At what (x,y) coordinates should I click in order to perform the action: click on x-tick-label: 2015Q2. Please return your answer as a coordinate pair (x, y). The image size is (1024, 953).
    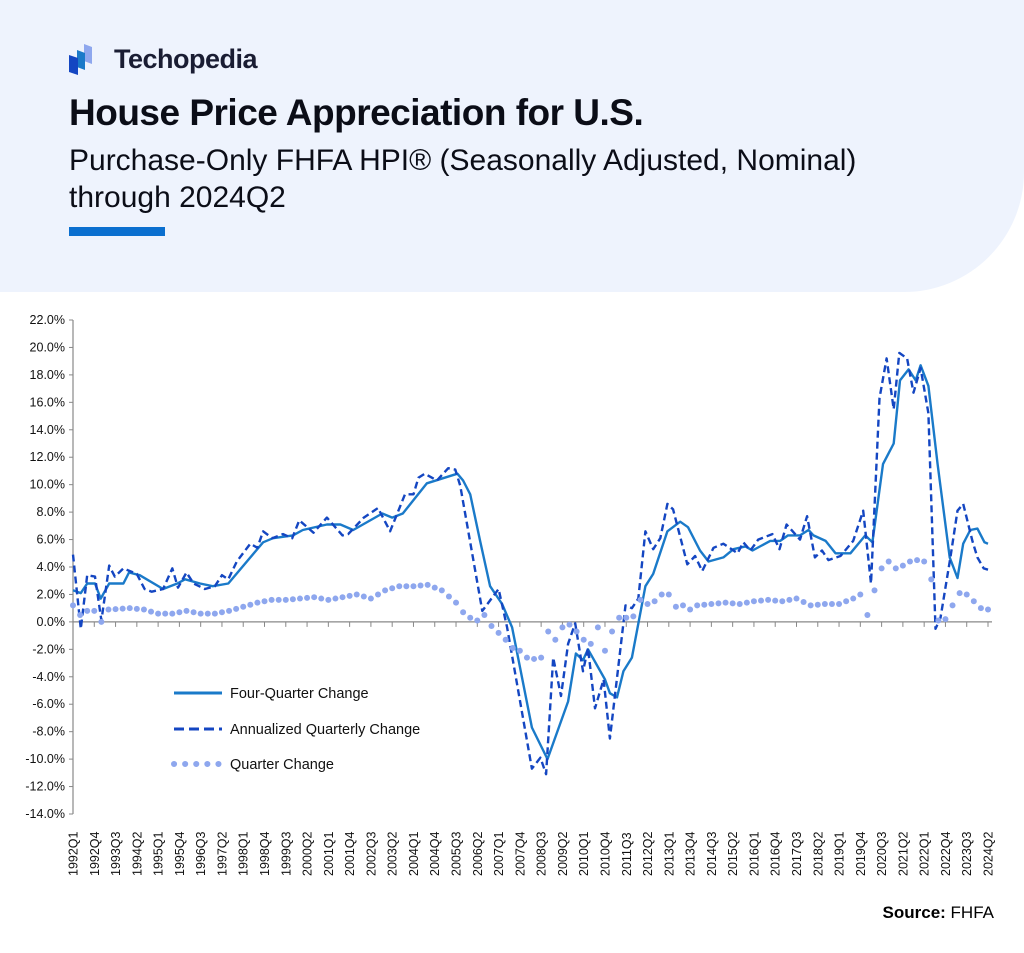
    Looking at the image, I should click on (733, 853).